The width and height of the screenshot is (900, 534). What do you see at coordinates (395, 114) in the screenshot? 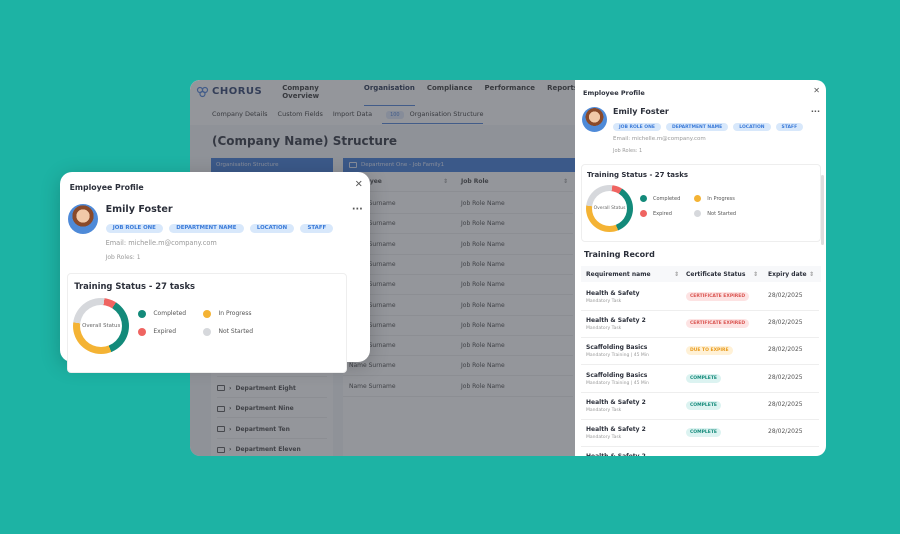
I see `count-badge: 100` at bounding box center [395, 114].